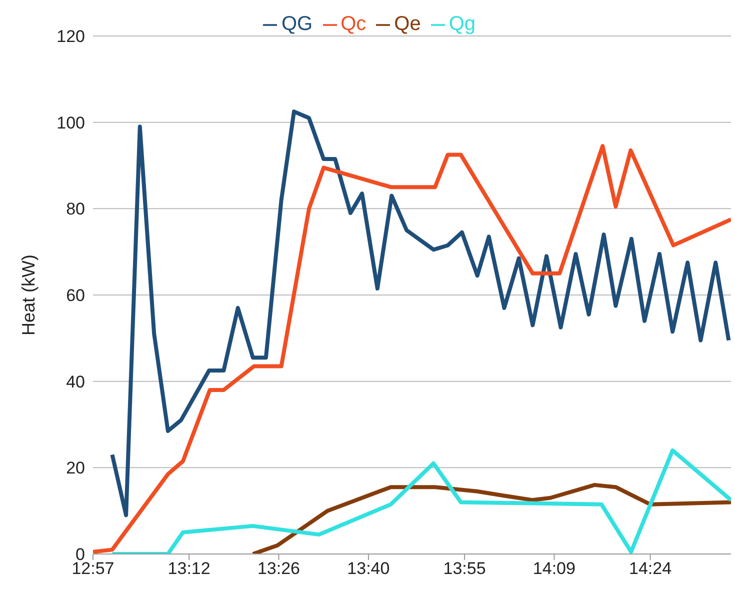 The height and width of the screenshot is (600, 735). I want to click on y-tick-label: 120, so click(70, 36).